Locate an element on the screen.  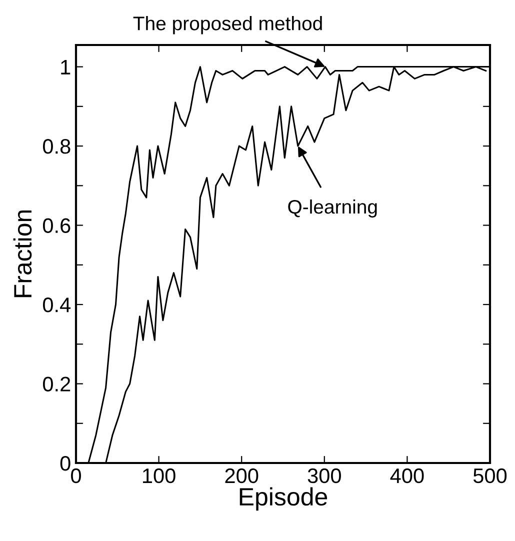
y-tick-label: 0 is located at coordinates (65, 463).